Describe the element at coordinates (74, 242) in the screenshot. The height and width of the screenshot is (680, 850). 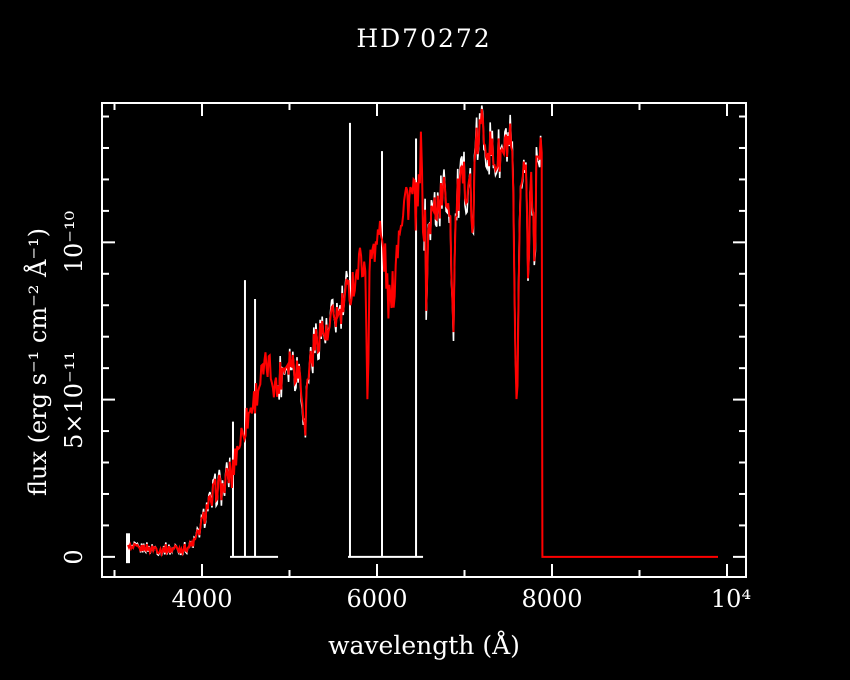
I see `y-tick-label: 10⁻¹⁰` at that location.